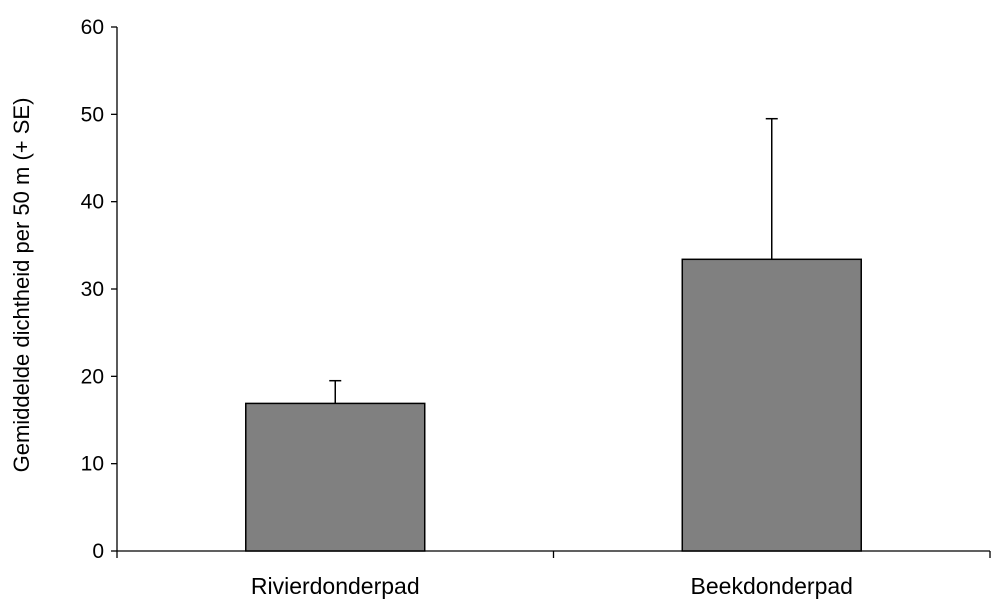 This screenshot has width=997, height=603. What do you see at coordinates (92, 114) in the screenshot?
I see `y-tick-label: 50` at bounding box center [92, 114].